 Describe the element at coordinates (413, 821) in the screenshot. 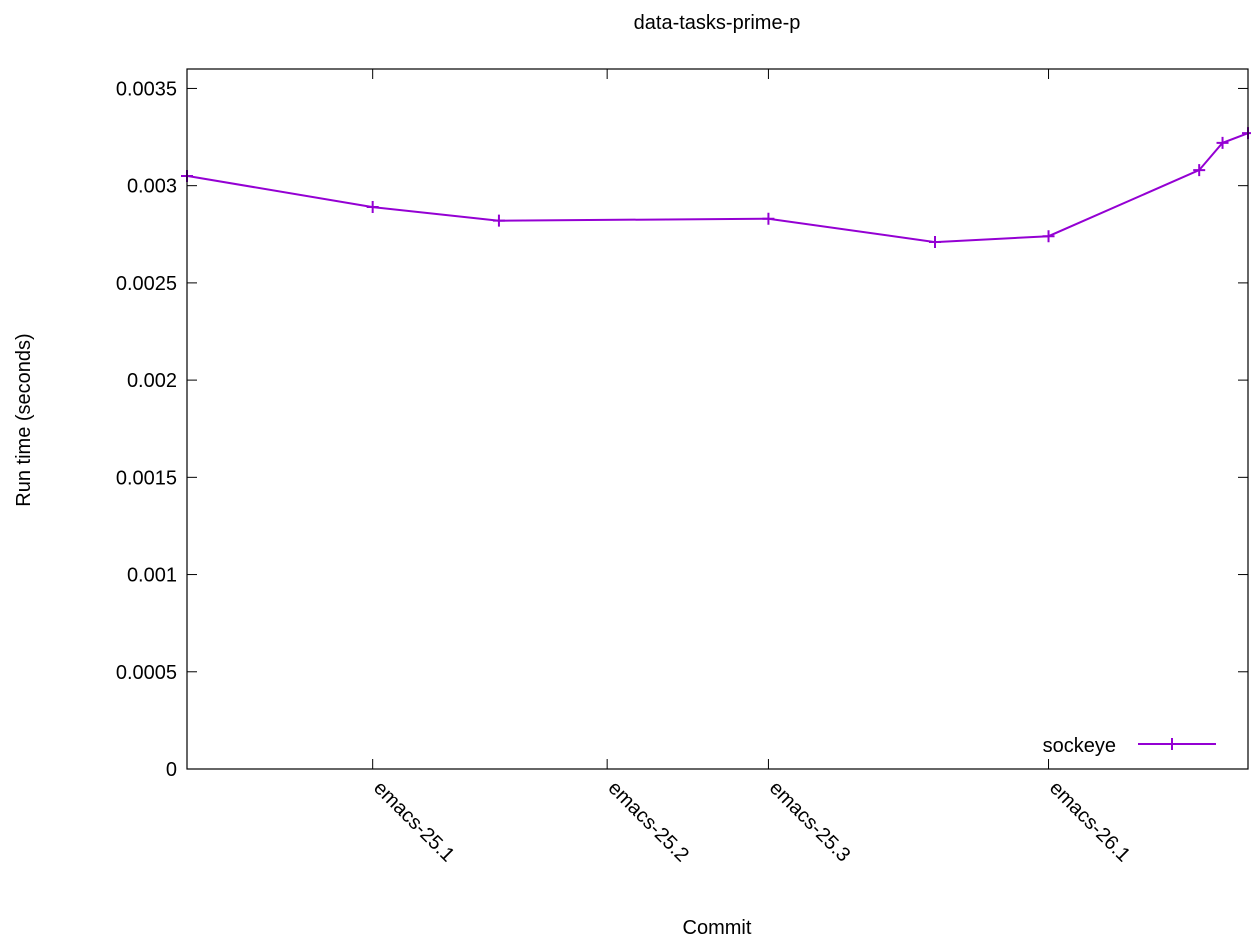

I see `x-tick-label: emacs-25.1` at that location.